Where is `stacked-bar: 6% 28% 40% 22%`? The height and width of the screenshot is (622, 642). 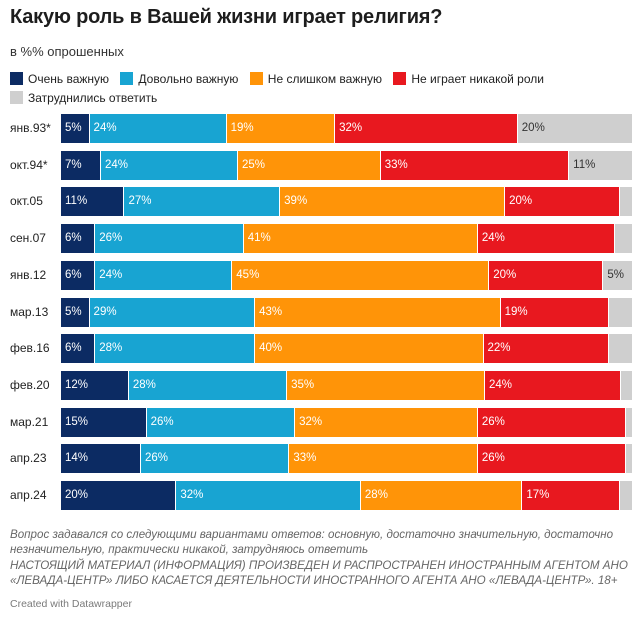
stacked-bar: 6% 28% 40% 22% is located at coordinates (346, 349).